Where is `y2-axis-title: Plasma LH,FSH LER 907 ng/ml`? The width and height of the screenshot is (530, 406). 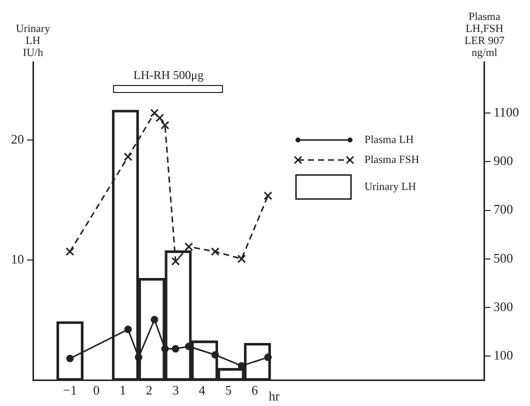
y2-axis-title: Plasma LH,FSH LER 907 ng/ml is located at coordinates (484, 35).